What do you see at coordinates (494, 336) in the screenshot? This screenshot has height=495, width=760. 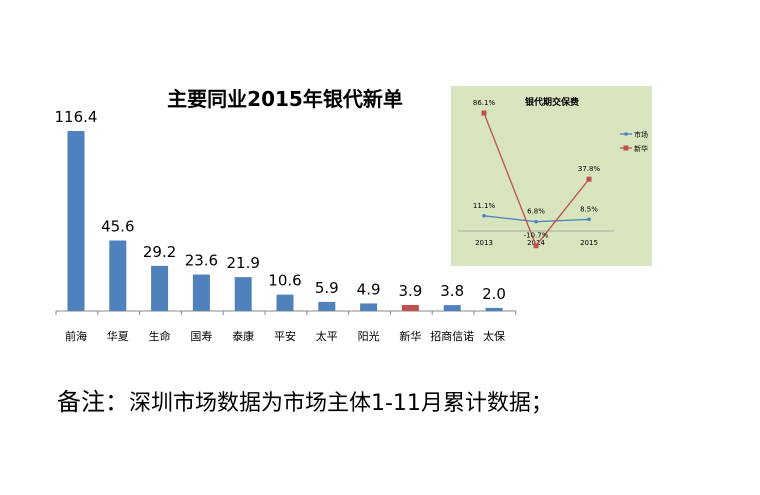 I see `category-label: 太保` at bounding box center [494, 336].